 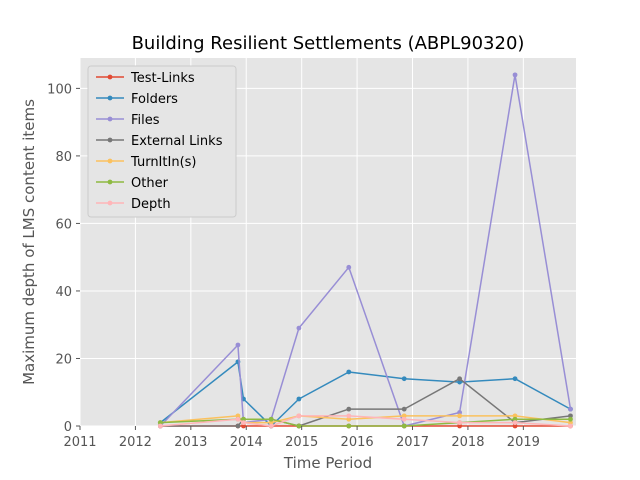 I want to click on legend-item-test-links: Test-Links, so click(x=145, y=78).